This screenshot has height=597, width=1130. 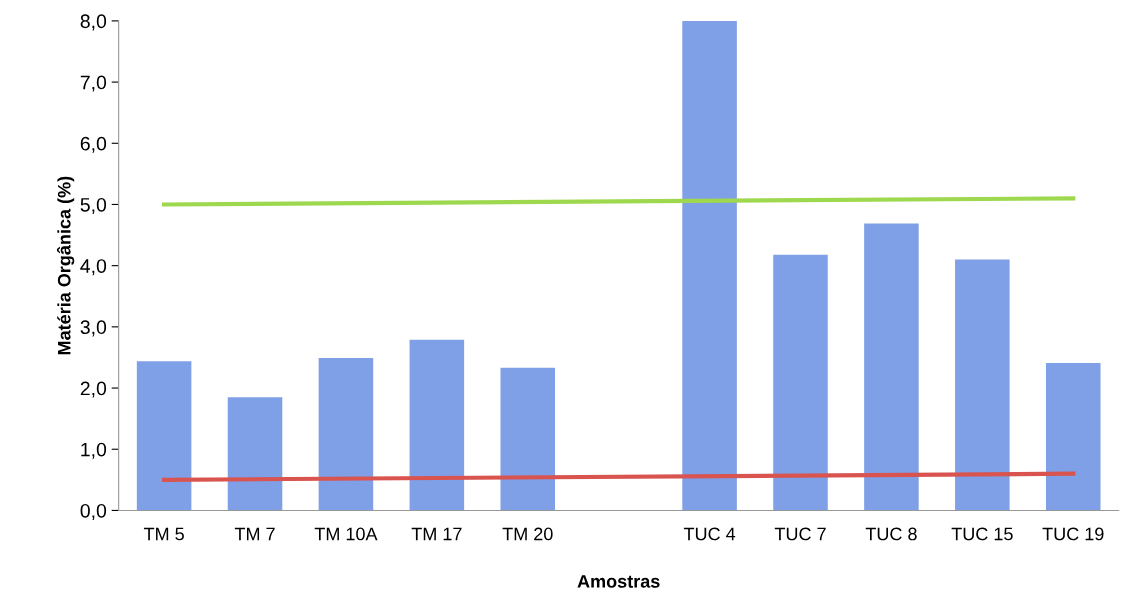 What do you see at coordinates (93, 206) in the screenshot?
I see `y-tick-label: 5,0` at bounding box center [93, 206].